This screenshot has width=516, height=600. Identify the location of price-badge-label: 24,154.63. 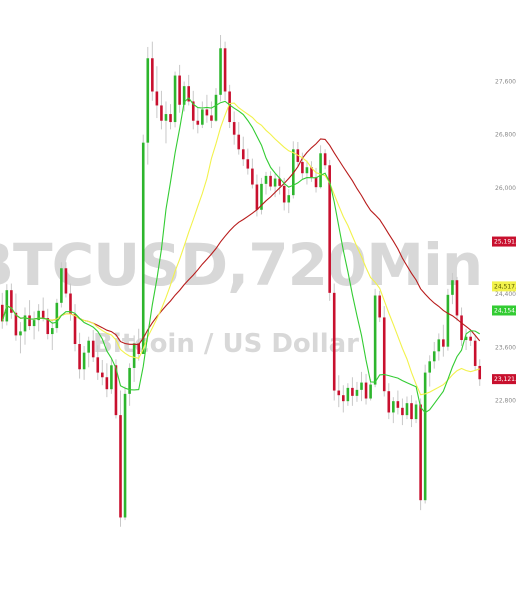
(505, 310).